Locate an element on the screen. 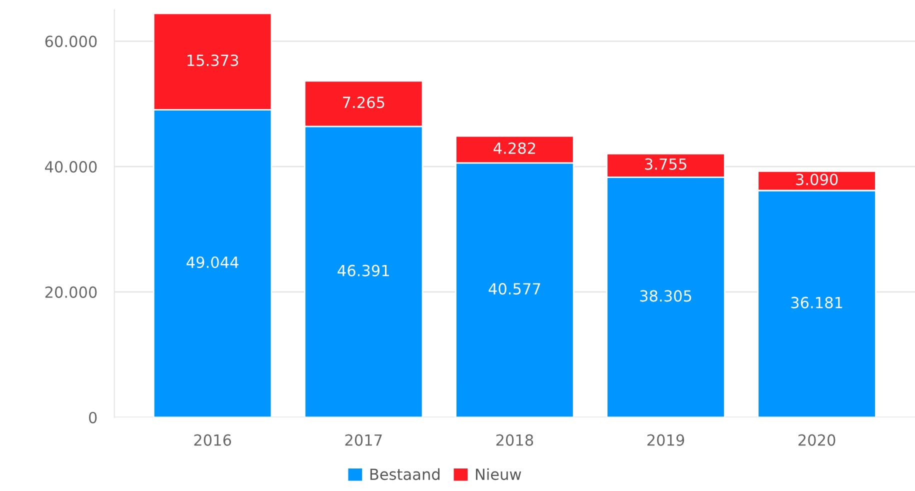  y-tick-label: 20.000 is located at coordinates (71, 292).